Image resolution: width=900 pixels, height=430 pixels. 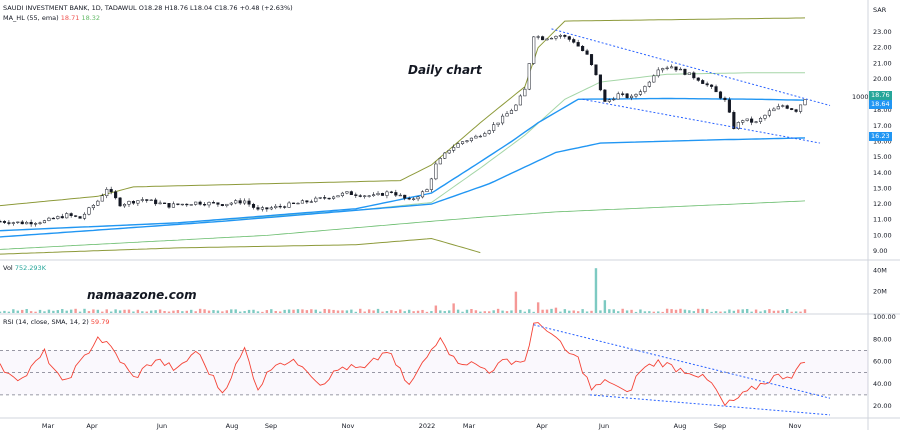 What do you see at coordinates (880, 104) in the screenshot?
I see `ma-mid-badge: 18.64` at bounding box center [880, 104].